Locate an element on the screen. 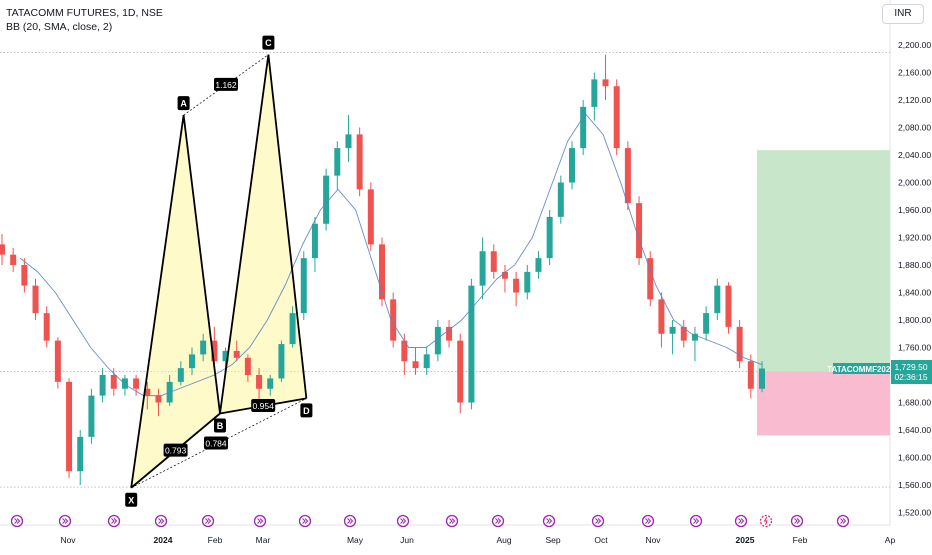 This screenshot has width=932, height=555. point-label-x: X is located at coordinates (131, 500).